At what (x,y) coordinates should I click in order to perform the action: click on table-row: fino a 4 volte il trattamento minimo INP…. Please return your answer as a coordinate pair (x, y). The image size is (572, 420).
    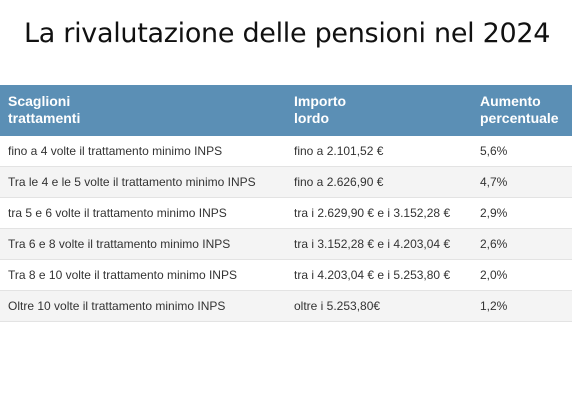
    Looking at the image, I should click on (286, 151).